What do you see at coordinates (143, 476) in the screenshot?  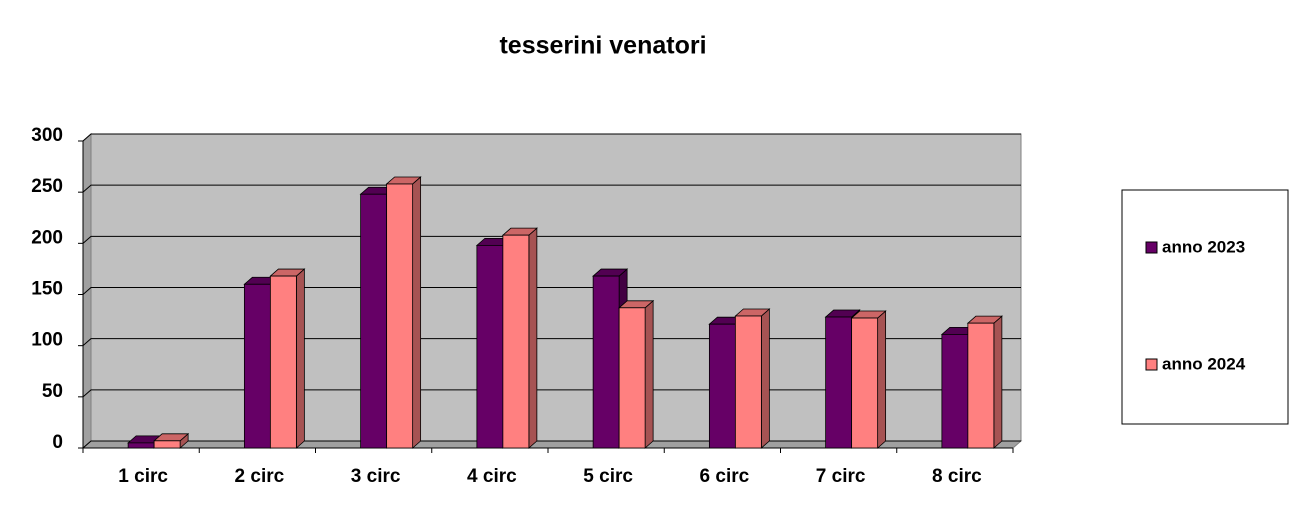 I see `x-tick-label: 1 circ` at bounding box center [143, 476].